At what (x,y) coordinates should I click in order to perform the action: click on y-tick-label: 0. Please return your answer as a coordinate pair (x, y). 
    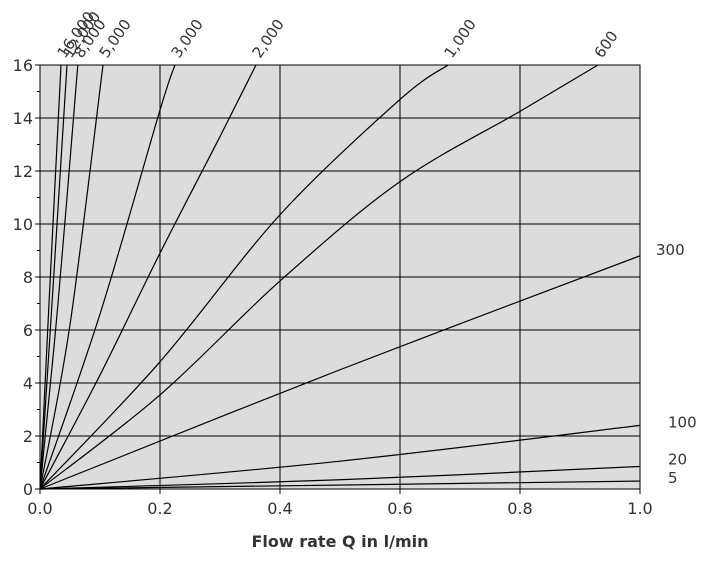
    Looking at the image, I should click on (28, 489).